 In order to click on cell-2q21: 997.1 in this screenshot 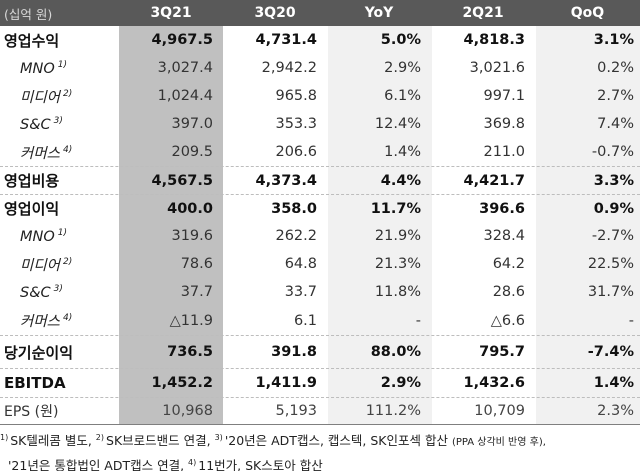, I will do `click(504, 96)`.